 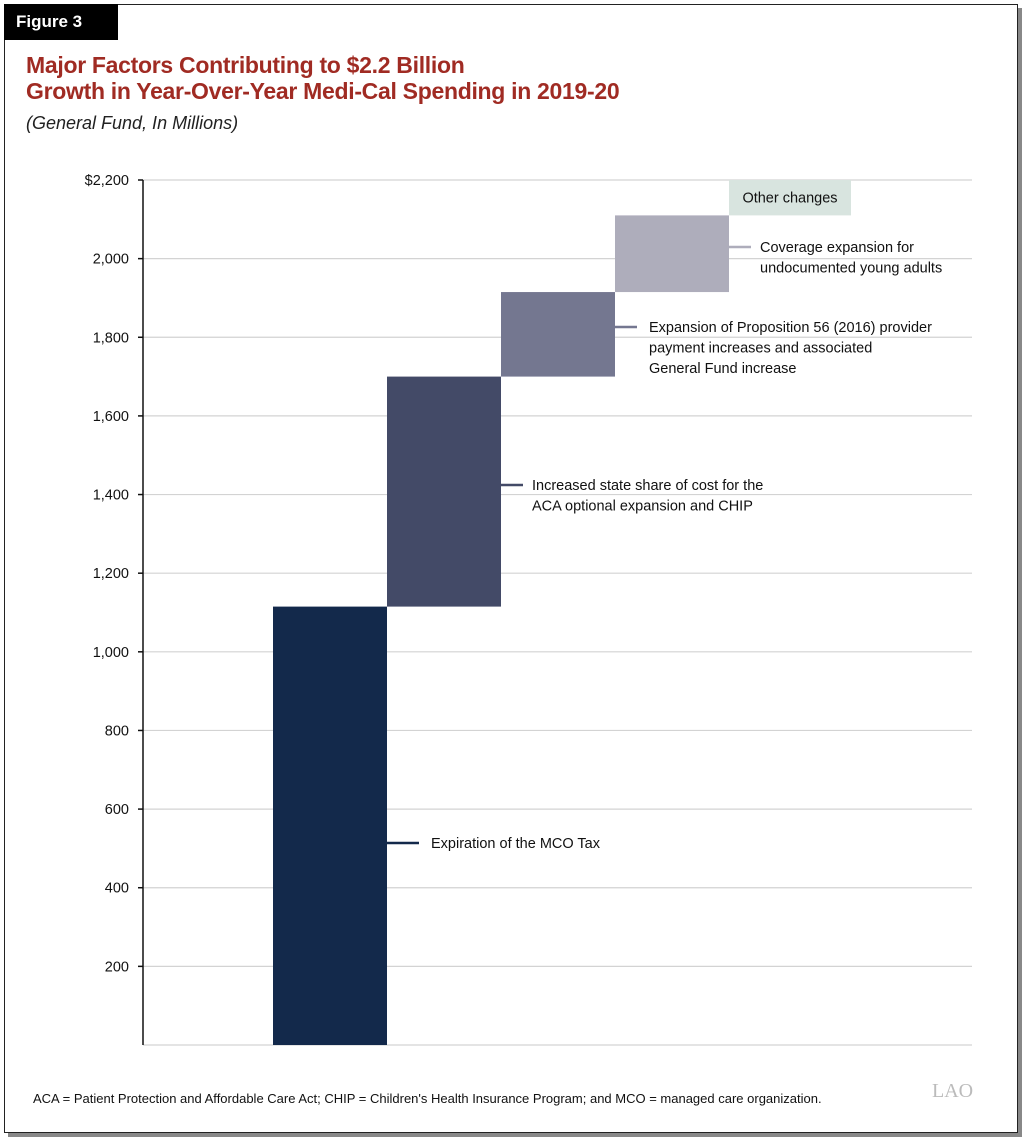 What do you see at coordinates (107, 181) in the screenshot?
I see `y-tick-label: $2,200` at bounding box center [107, 181].